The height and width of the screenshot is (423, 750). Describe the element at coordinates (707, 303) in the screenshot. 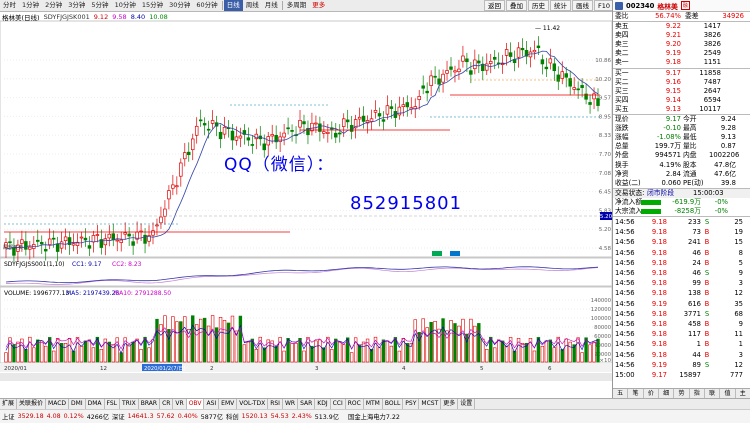

I see `tick-direction: B` at that location.